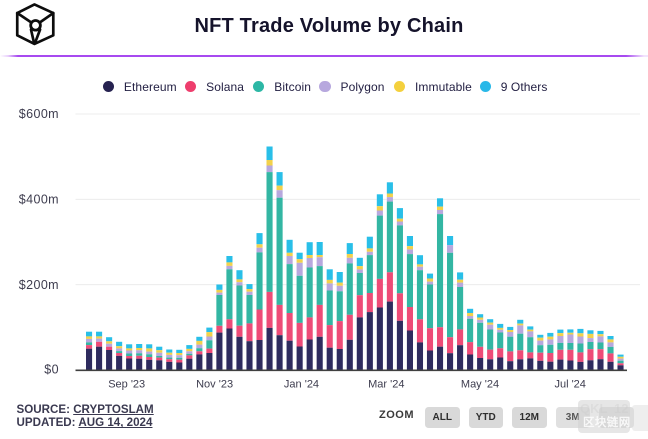 The height and width of the screenshot is (439, 648). I want to click on svg-text: Sep '23, so click(126, 385).